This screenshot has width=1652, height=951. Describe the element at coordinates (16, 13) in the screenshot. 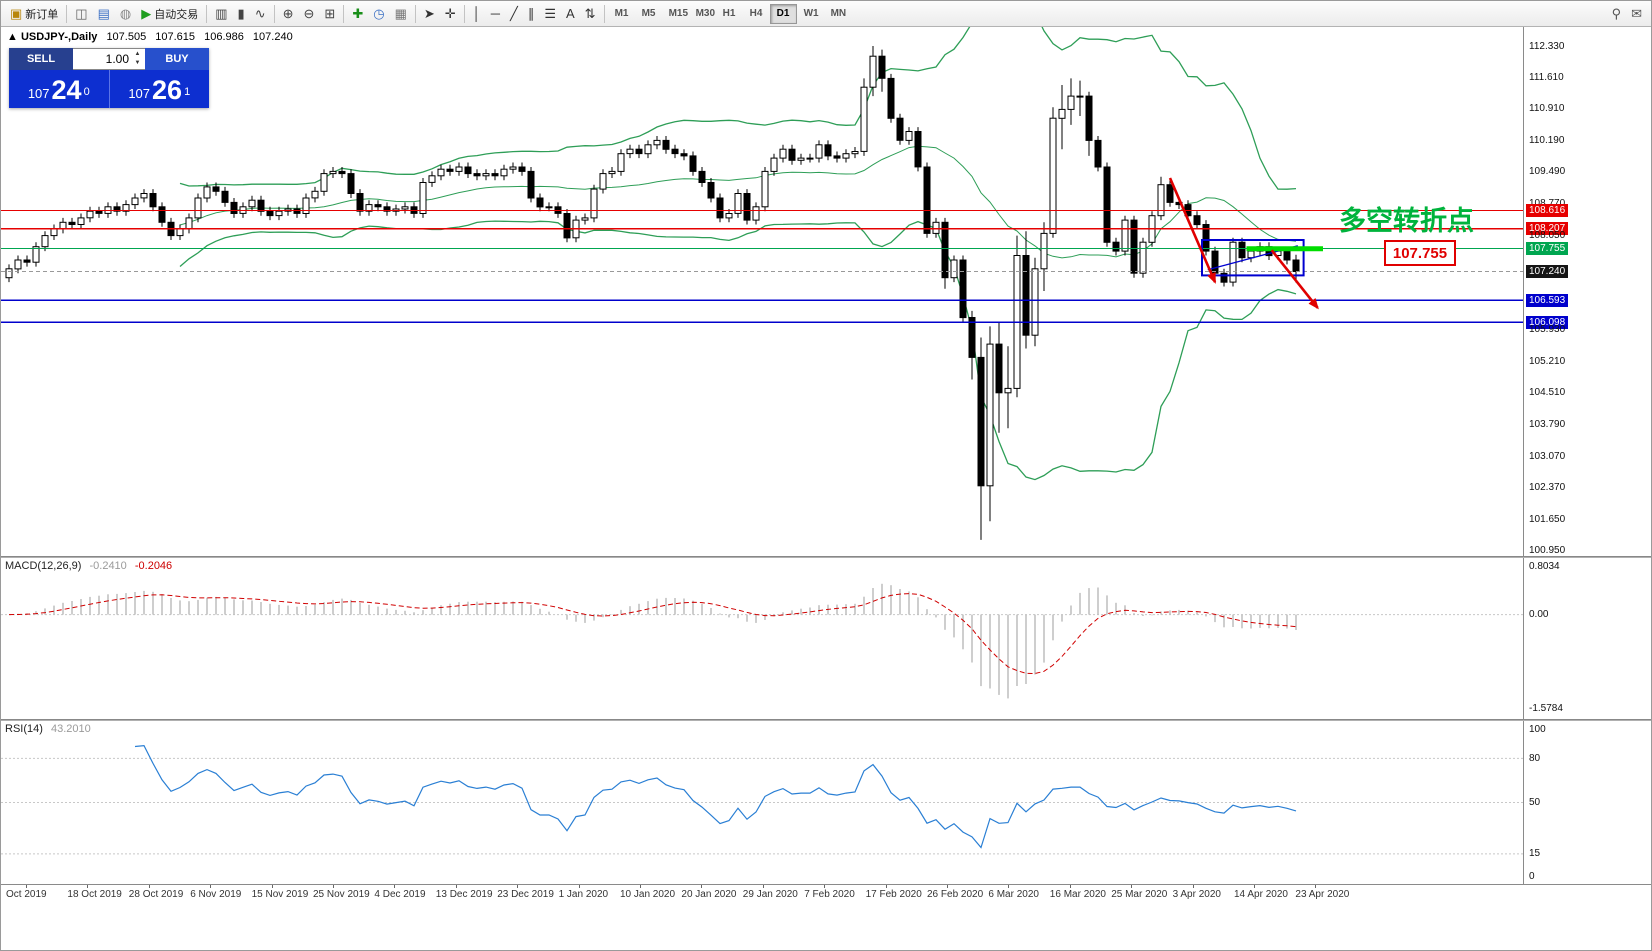

I see `new-order-glyph: ▣` at that location.